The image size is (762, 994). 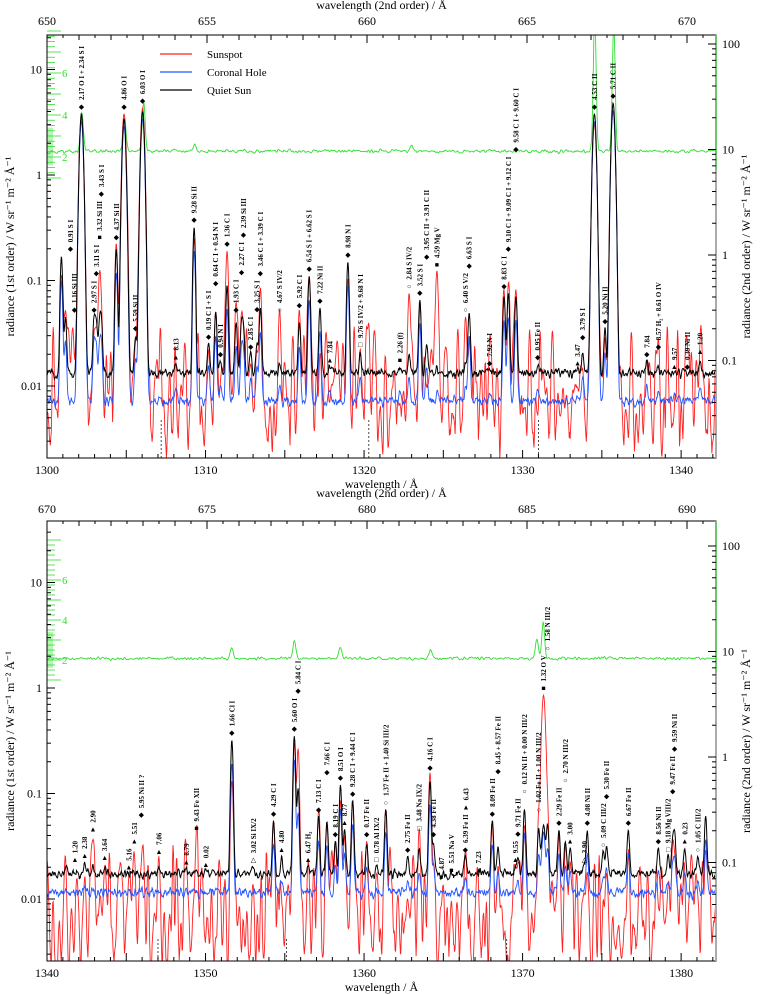 What do you see at coordinates (381, 808) in the screenshot?
I see `quiet-sun-series-line` at bounding box center [381, 808].